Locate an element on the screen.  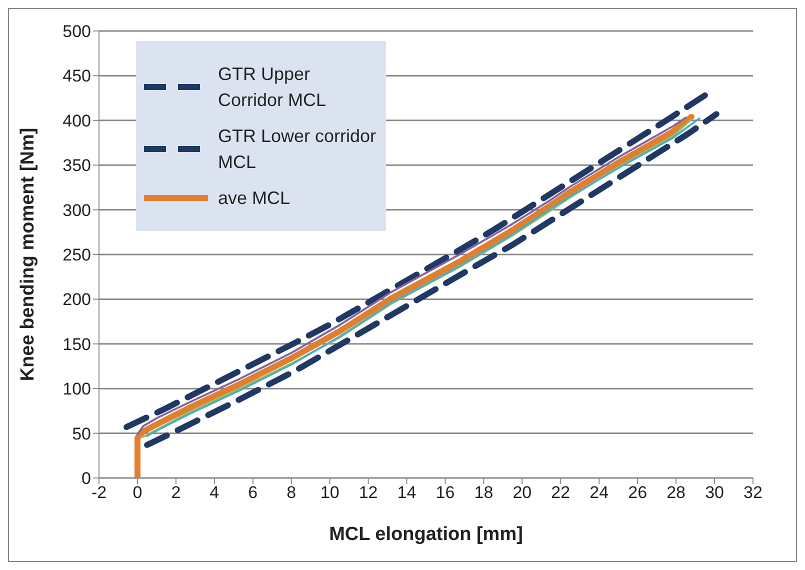
y-tick-label: 250 is located at coordinates (76, 255).